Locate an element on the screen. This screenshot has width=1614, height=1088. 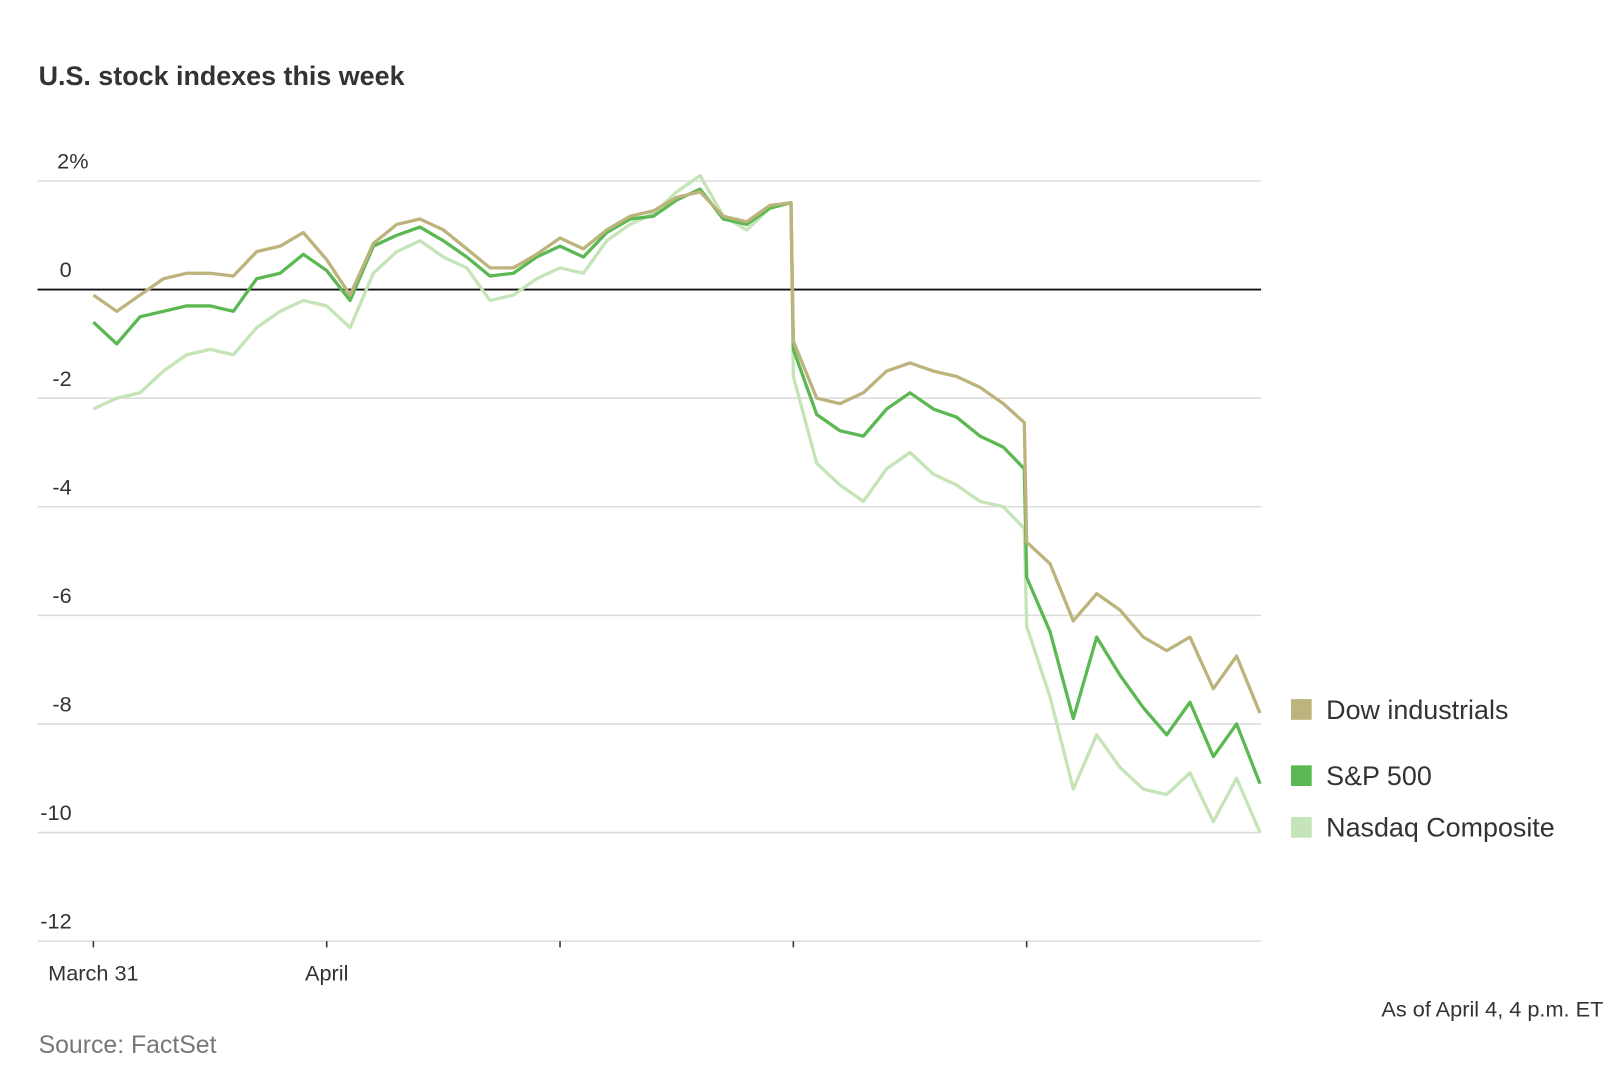
legend-label: Dow industrials is located at coordinates (1417, 710).